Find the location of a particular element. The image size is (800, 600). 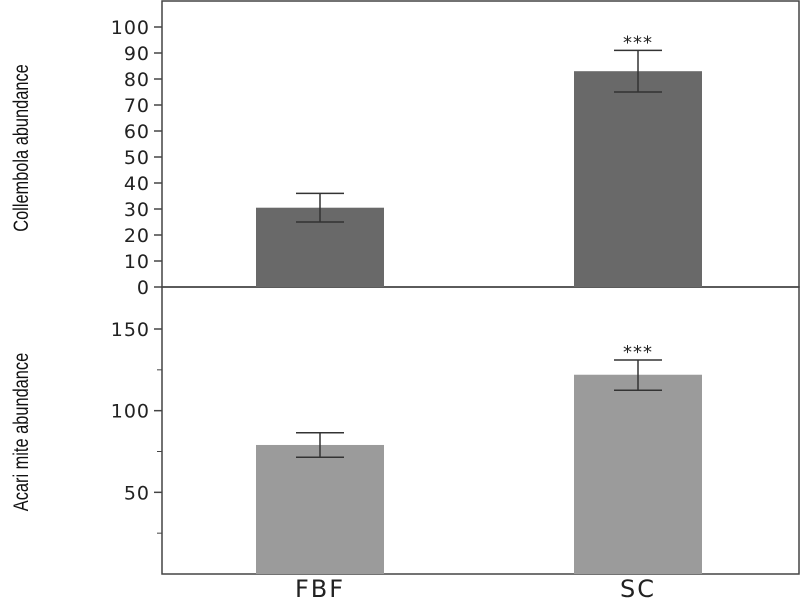

bar-0-sc is located at coordinates (638, 179).